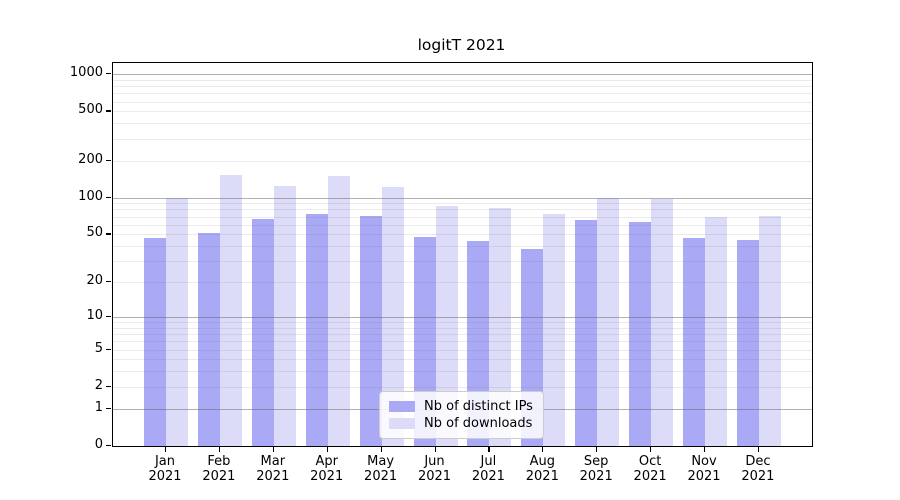 The height and width of the screenshot is (500, 900). I want to click on y-tick-label: 50, so click(94, 233).